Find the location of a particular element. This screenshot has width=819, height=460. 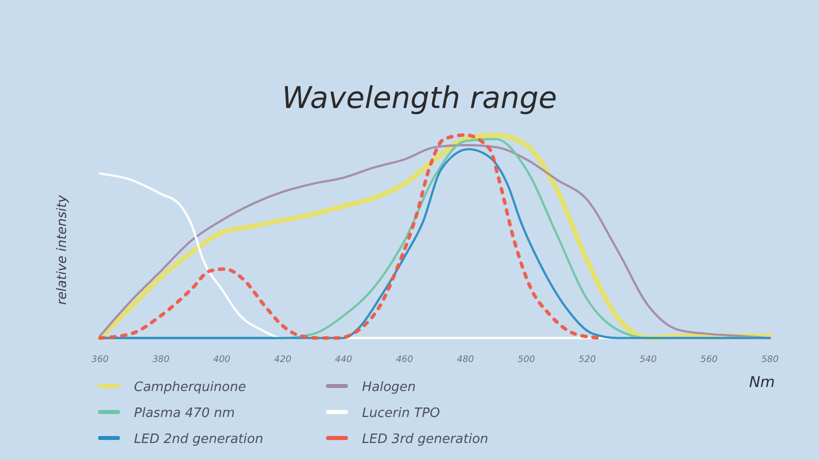

x-tick-label: 460 is located at coordinates (405, 360).